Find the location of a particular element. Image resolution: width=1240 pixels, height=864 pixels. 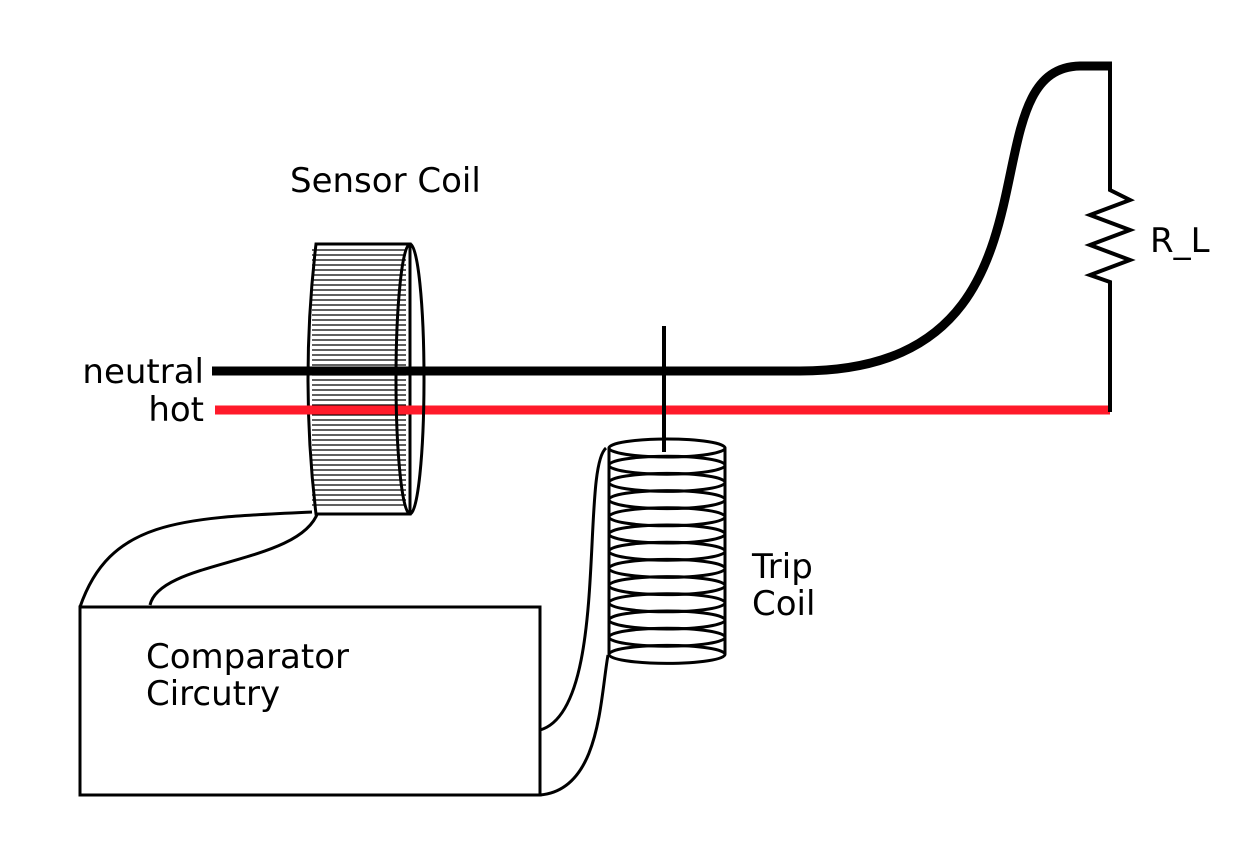

load-resistor-label: R_L is located at coordinates (1180, 241).